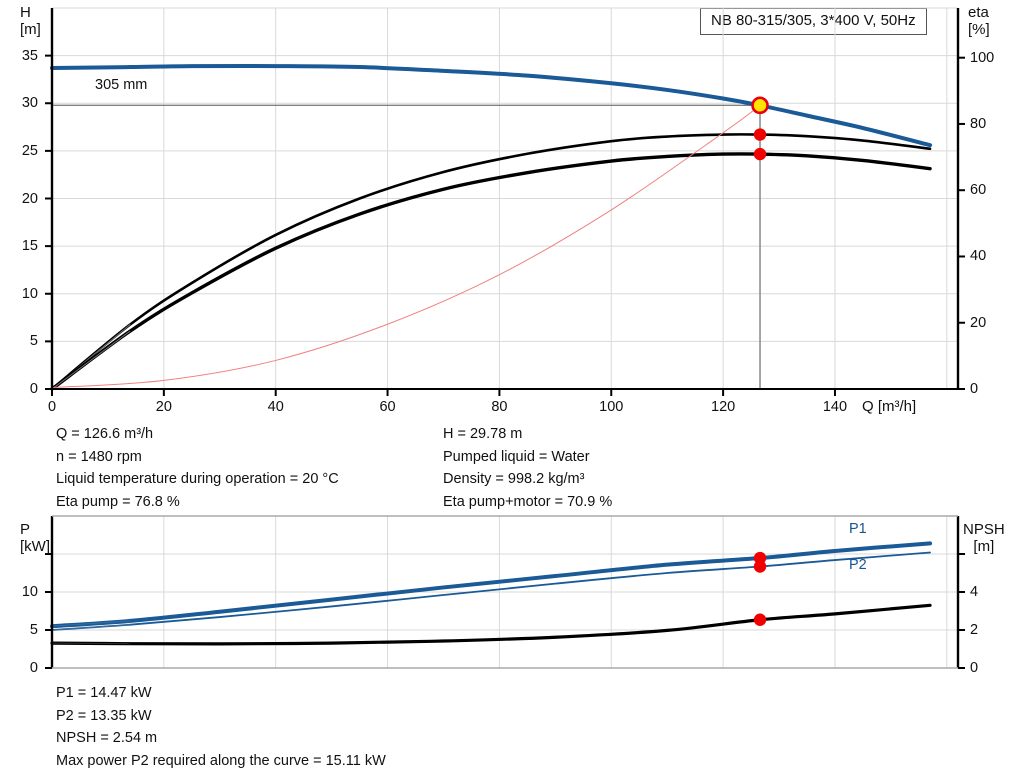  Describe the element at coordinates (29, 55) in the screenshot. I see `top-left-tick-35: 35` at that location.